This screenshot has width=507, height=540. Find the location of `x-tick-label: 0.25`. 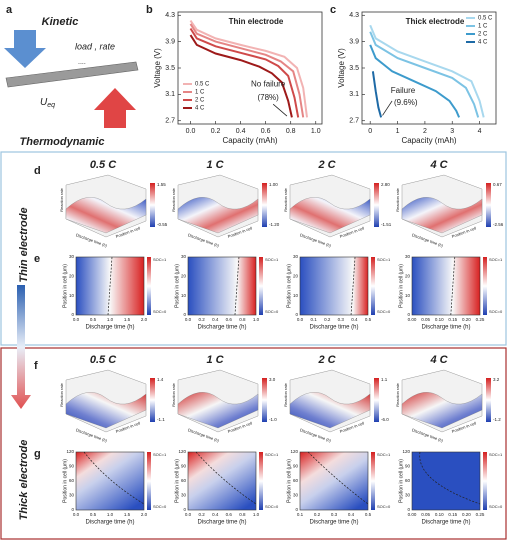

x-tick-label: 0.25 is located at coordinates (480, 514).